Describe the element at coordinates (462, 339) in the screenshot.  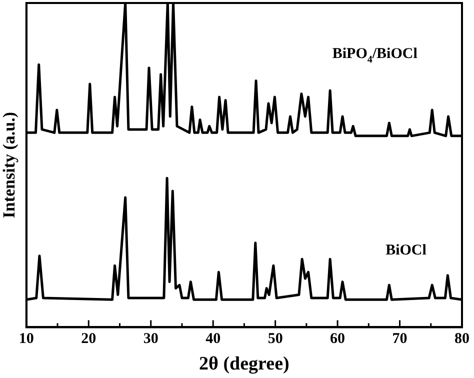
I see `x-tick-label: 80` at that location.